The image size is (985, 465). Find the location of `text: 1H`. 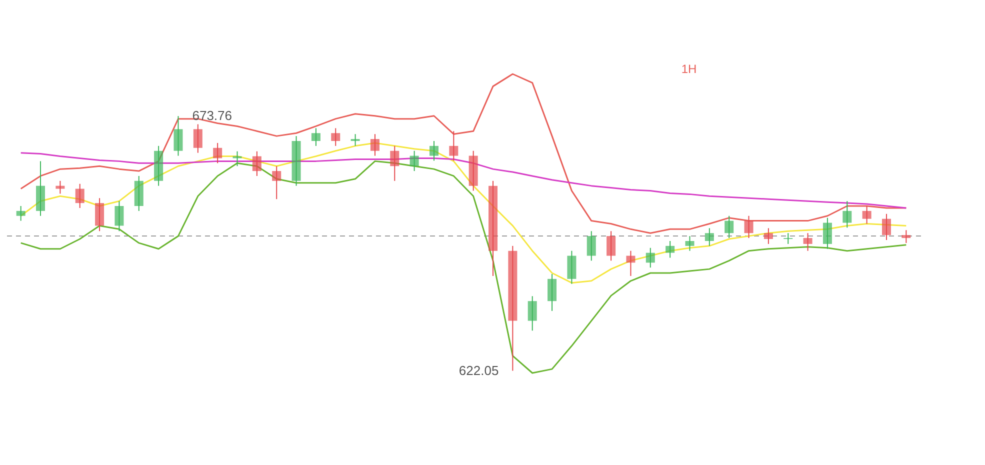

text: 1H is located at coordinates (689, 69).